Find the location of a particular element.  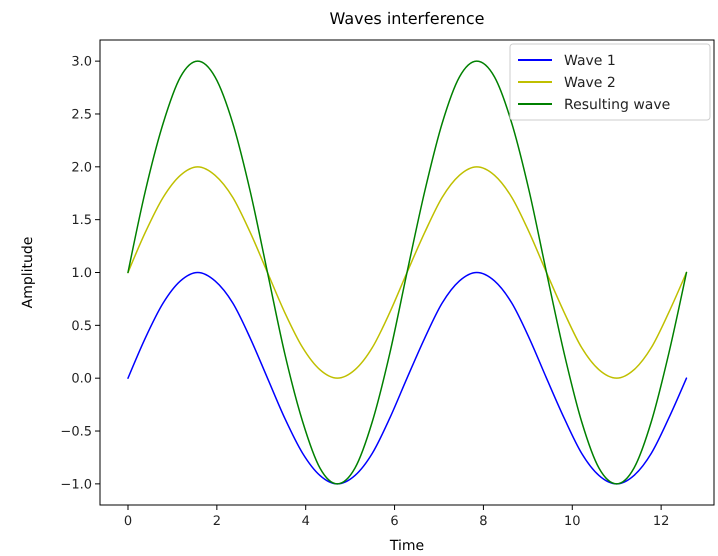

y-tick-label: −1.0 is located at coordinates (76, 484).